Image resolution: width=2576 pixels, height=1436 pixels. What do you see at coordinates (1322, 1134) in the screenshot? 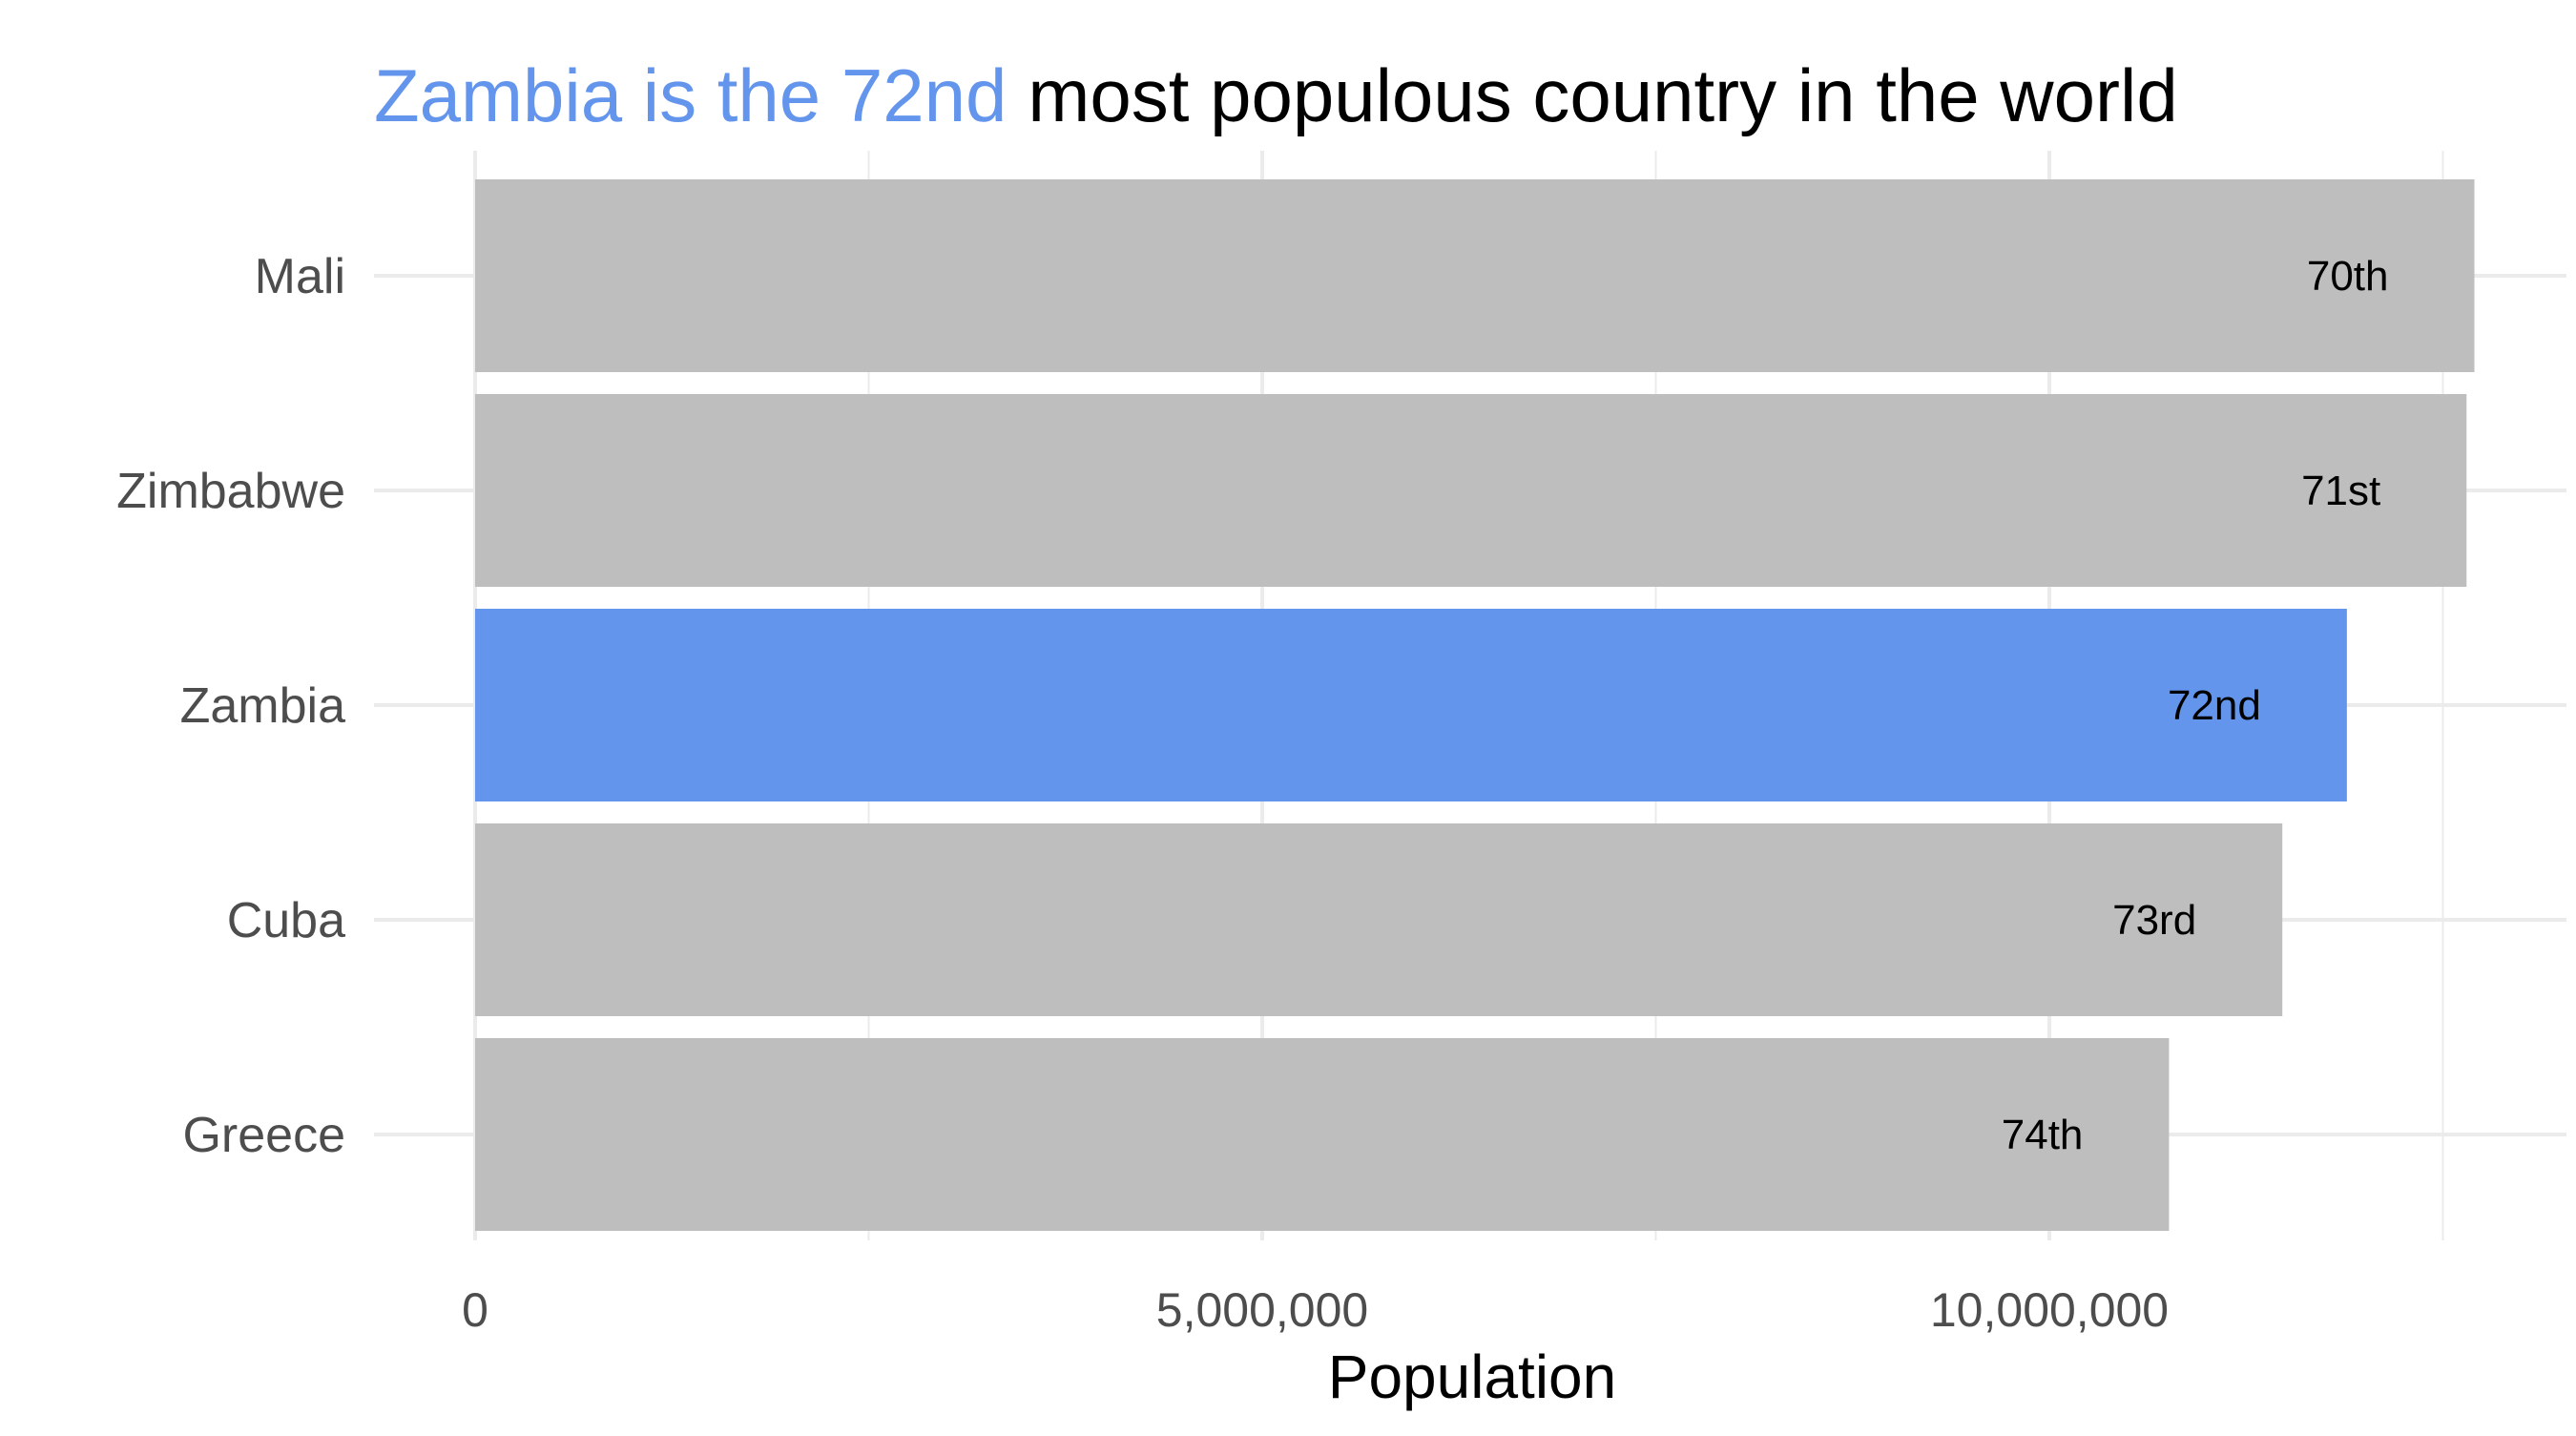
I see `bar-greece` at bounding box center [1322, 1134].